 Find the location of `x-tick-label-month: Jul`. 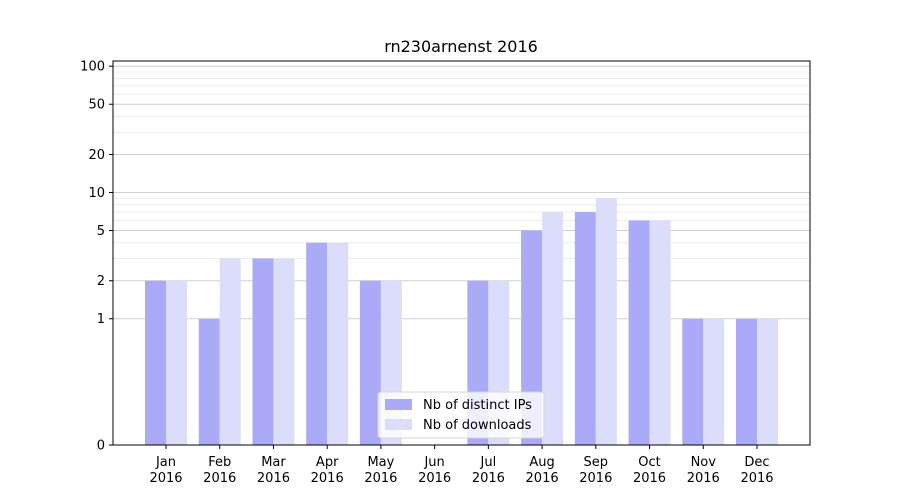

x-tick-label-month: Jul is located at coordinates (488, 462).